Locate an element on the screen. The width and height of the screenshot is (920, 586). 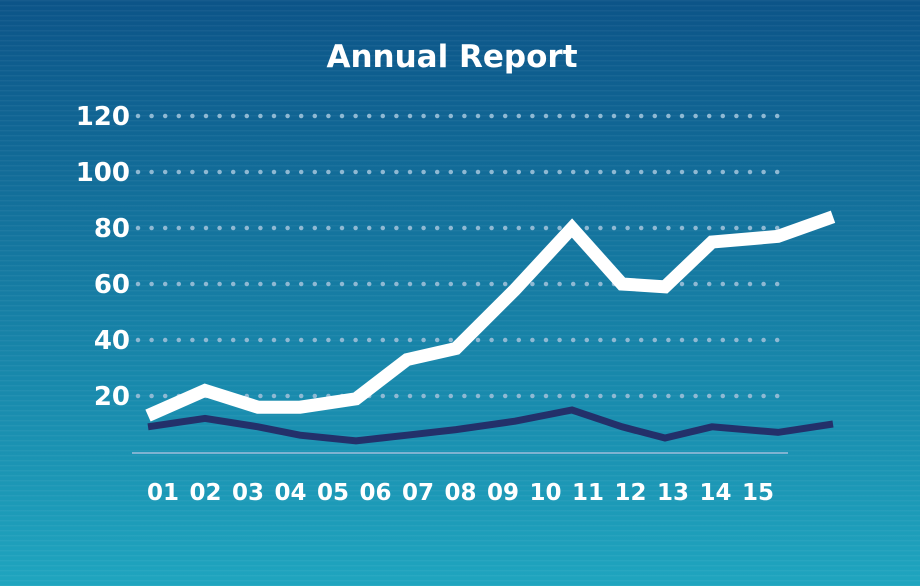
x-tick-label: 08 is located at coordinates (460, 493).